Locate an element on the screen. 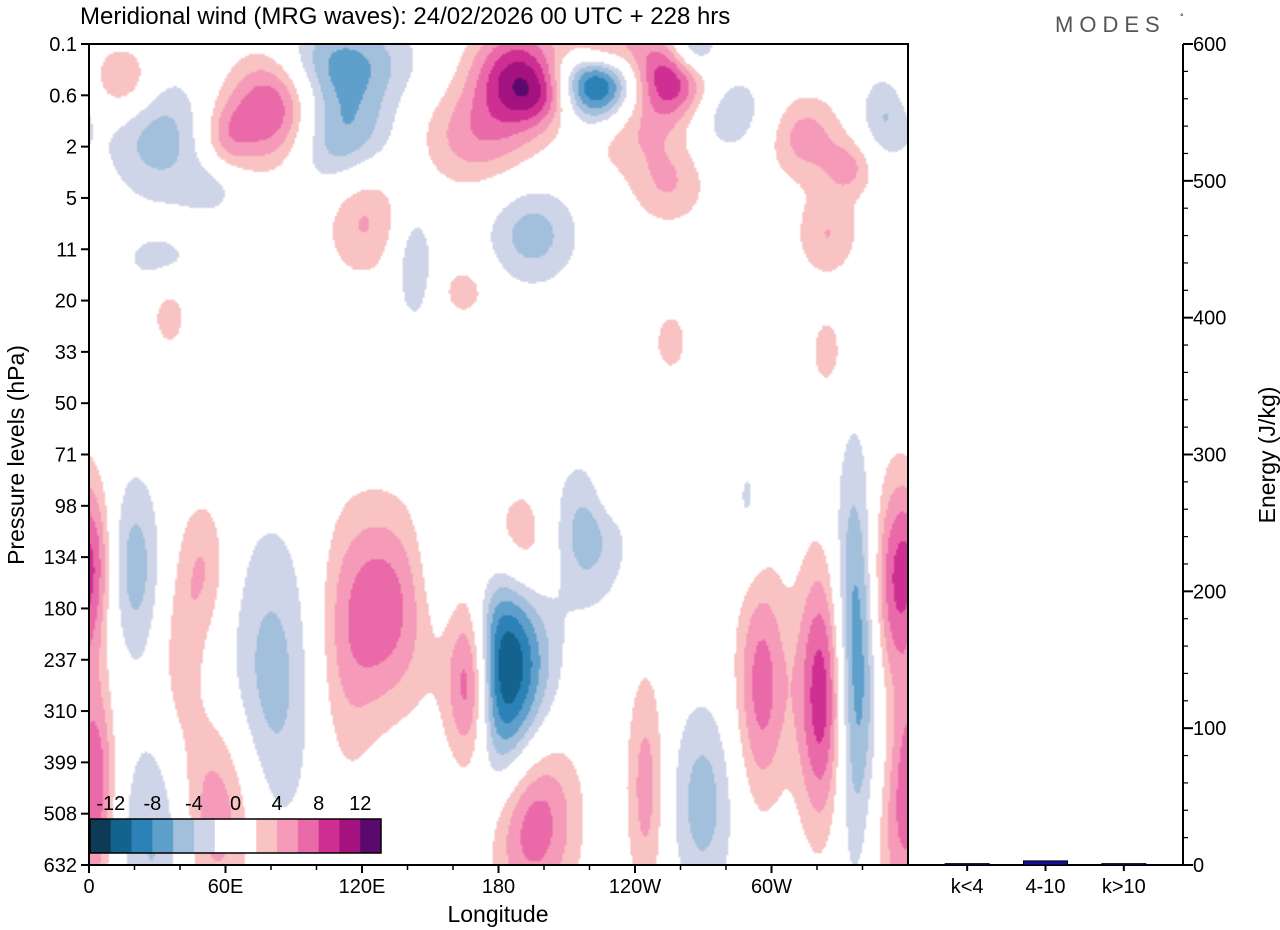  energy-bars is located at coordinates (1045, 863).